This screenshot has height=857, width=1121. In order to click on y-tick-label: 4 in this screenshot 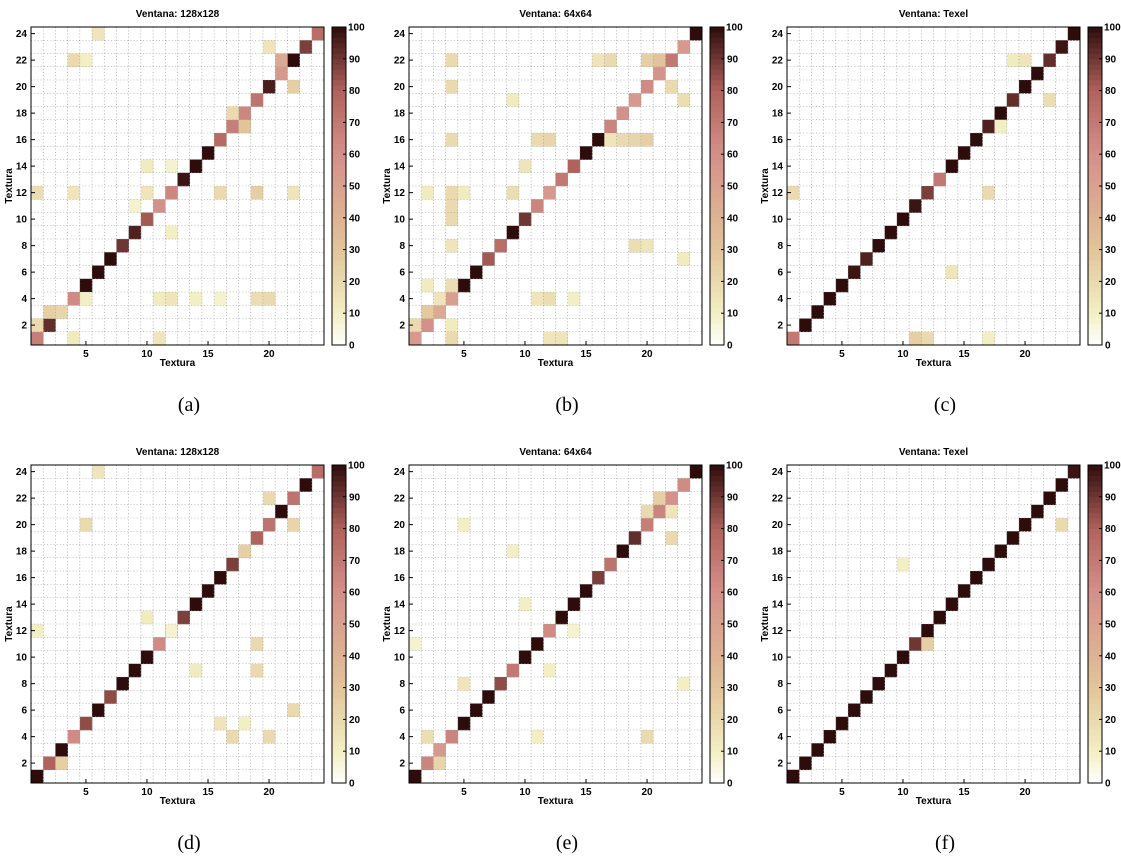, I will do `click(780, 299)`.